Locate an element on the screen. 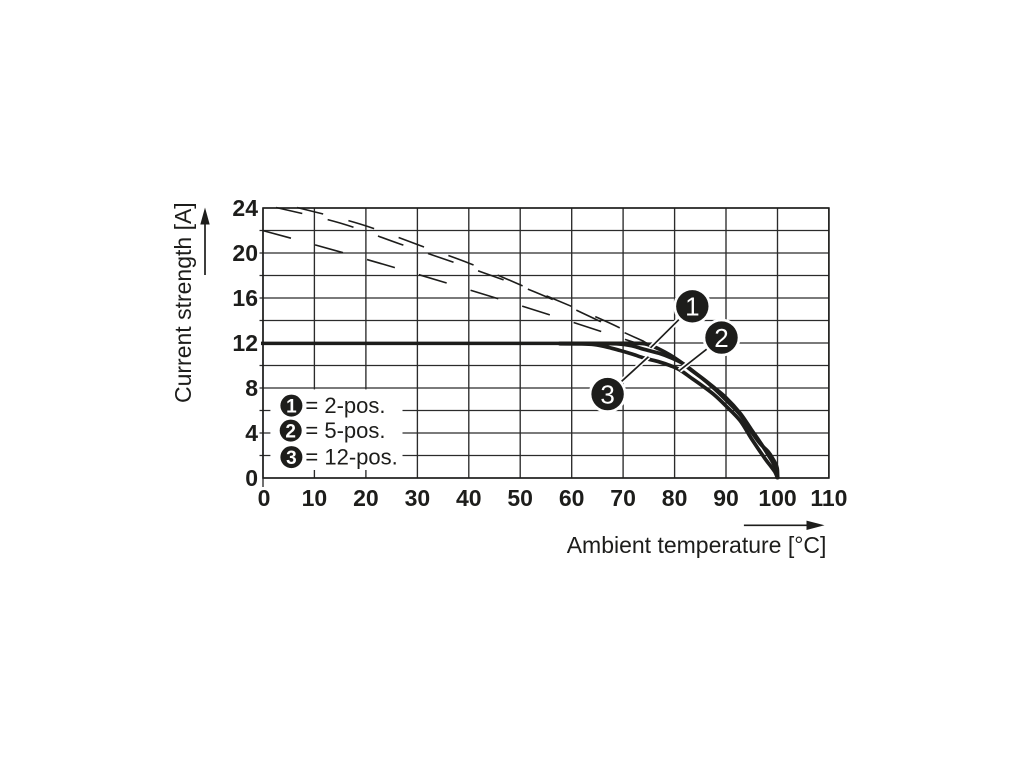  svg-text: Ambient temperature [°C] is located at coordinates (697, 545).